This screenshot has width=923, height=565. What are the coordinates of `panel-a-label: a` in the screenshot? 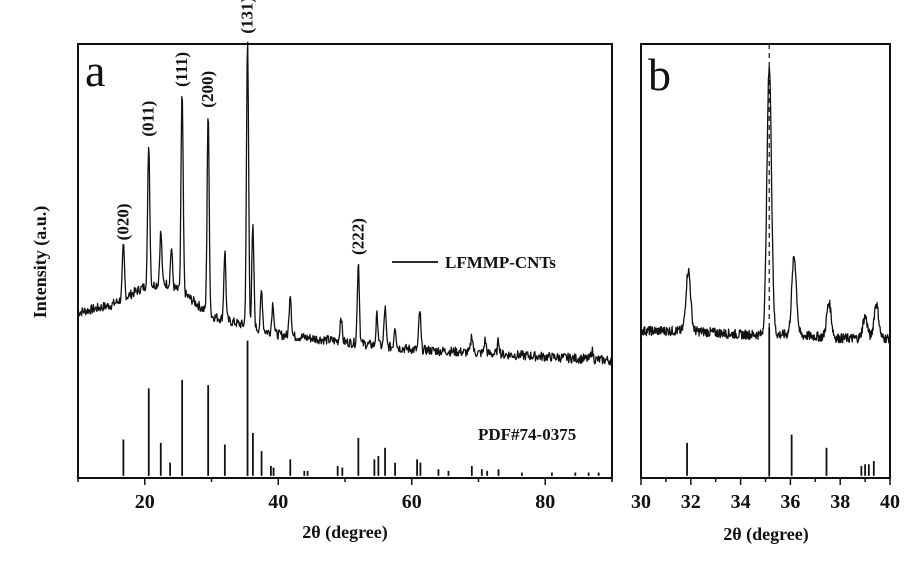 It's located at (95, 70).